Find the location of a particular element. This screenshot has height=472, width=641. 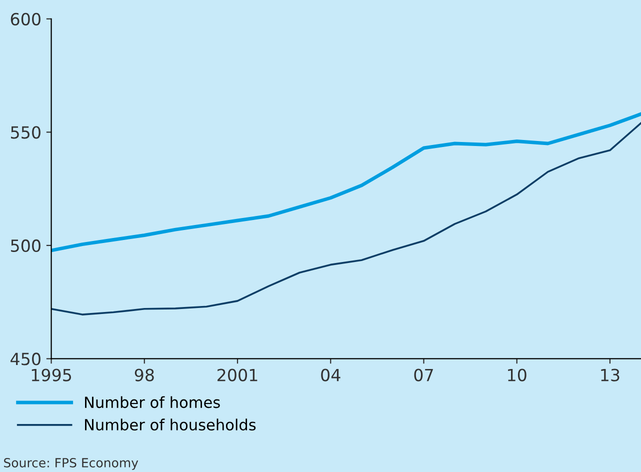

x-tick-label: 07 is located at coordinates (423, 375).